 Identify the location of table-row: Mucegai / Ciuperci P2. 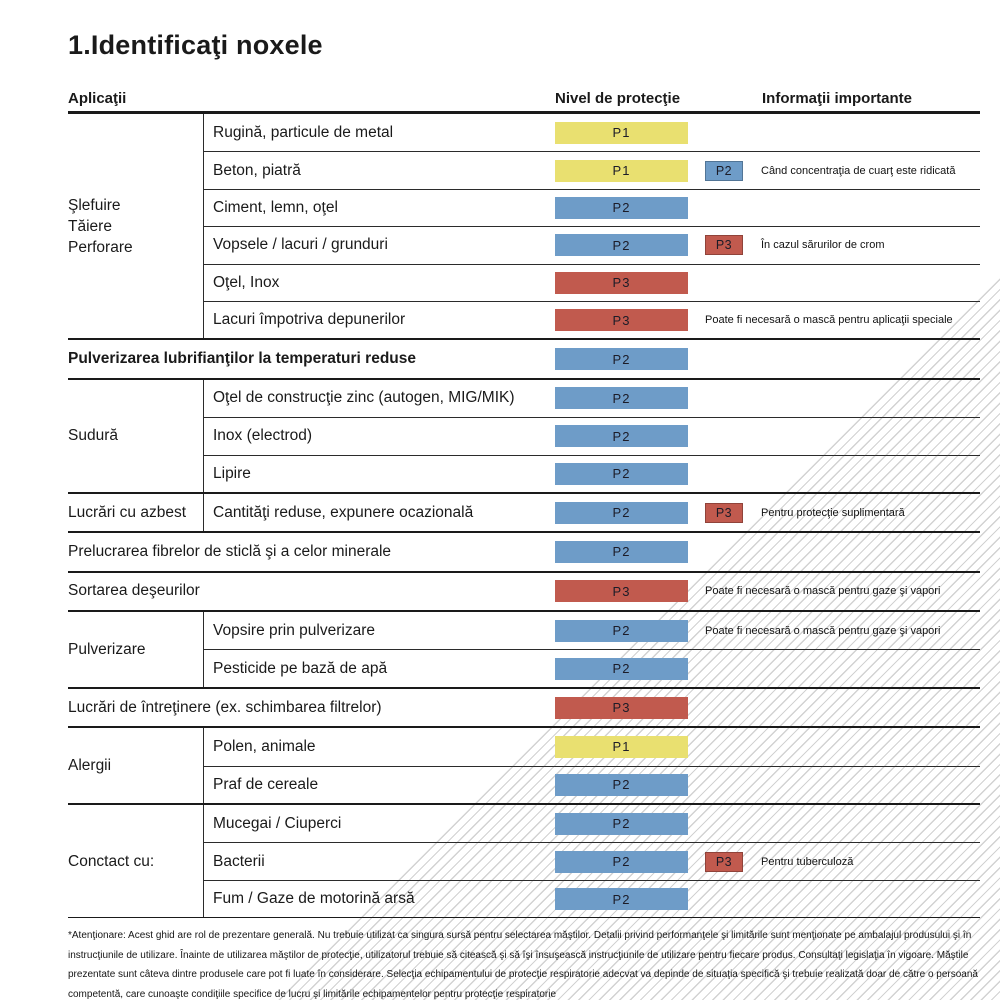
(592, 823).